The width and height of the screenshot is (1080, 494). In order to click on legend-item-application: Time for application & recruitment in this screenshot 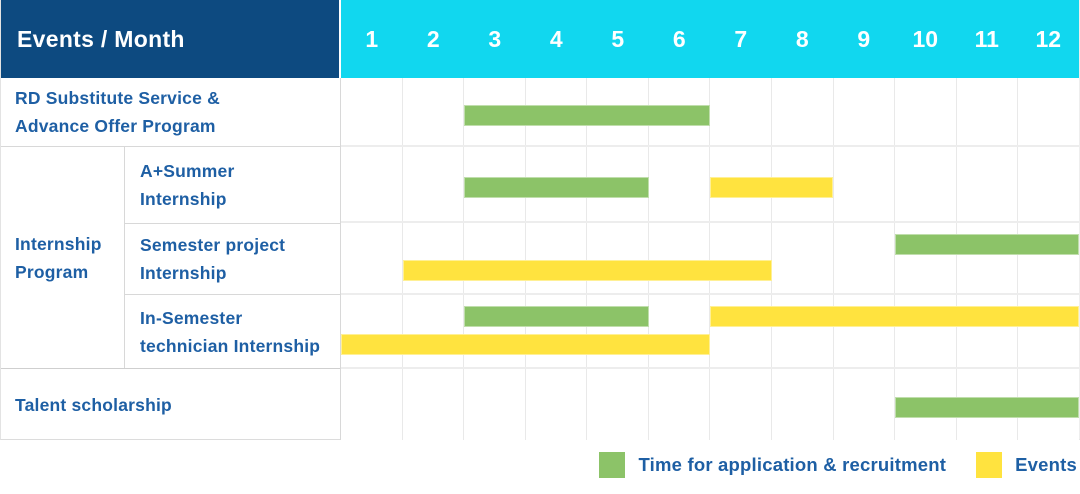, I will do `click(772, 465)`.